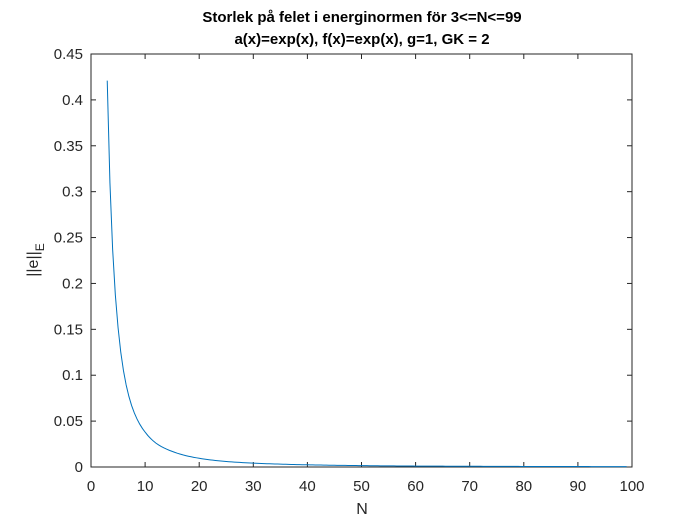 Image resolution: width=700 pixels, height=525 pixels. What do you see at coordinates (307, 486) in the screenshot?
I see `x-tick-label: 40` at bounding box center [307, 486].